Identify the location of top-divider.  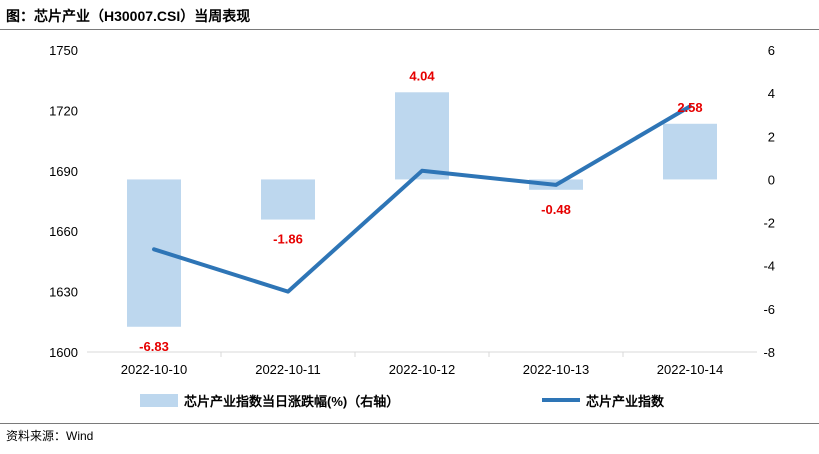
(409, 29).